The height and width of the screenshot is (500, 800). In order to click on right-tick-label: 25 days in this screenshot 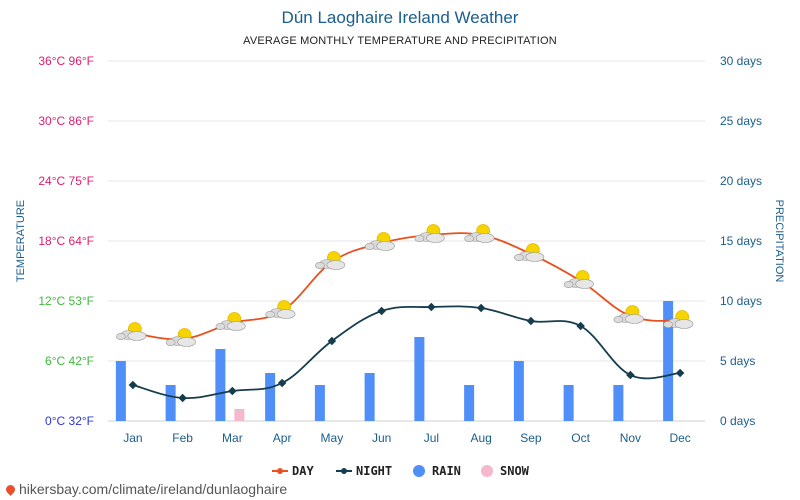, I will do `click(741, 121)`.